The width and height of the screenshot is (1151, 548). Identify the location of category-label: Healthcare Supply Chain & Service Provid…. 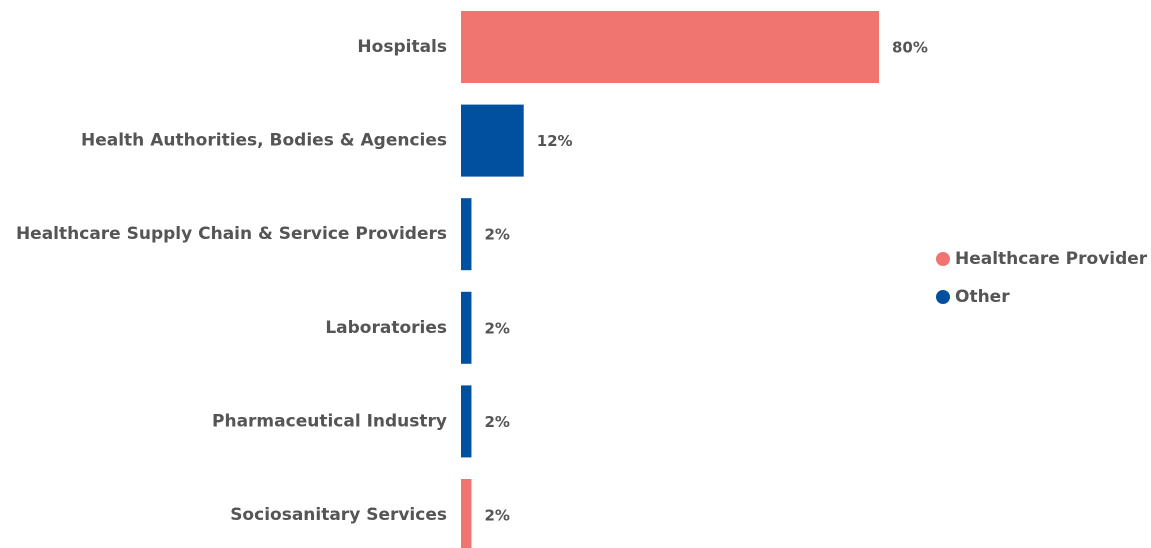
(231, 234).